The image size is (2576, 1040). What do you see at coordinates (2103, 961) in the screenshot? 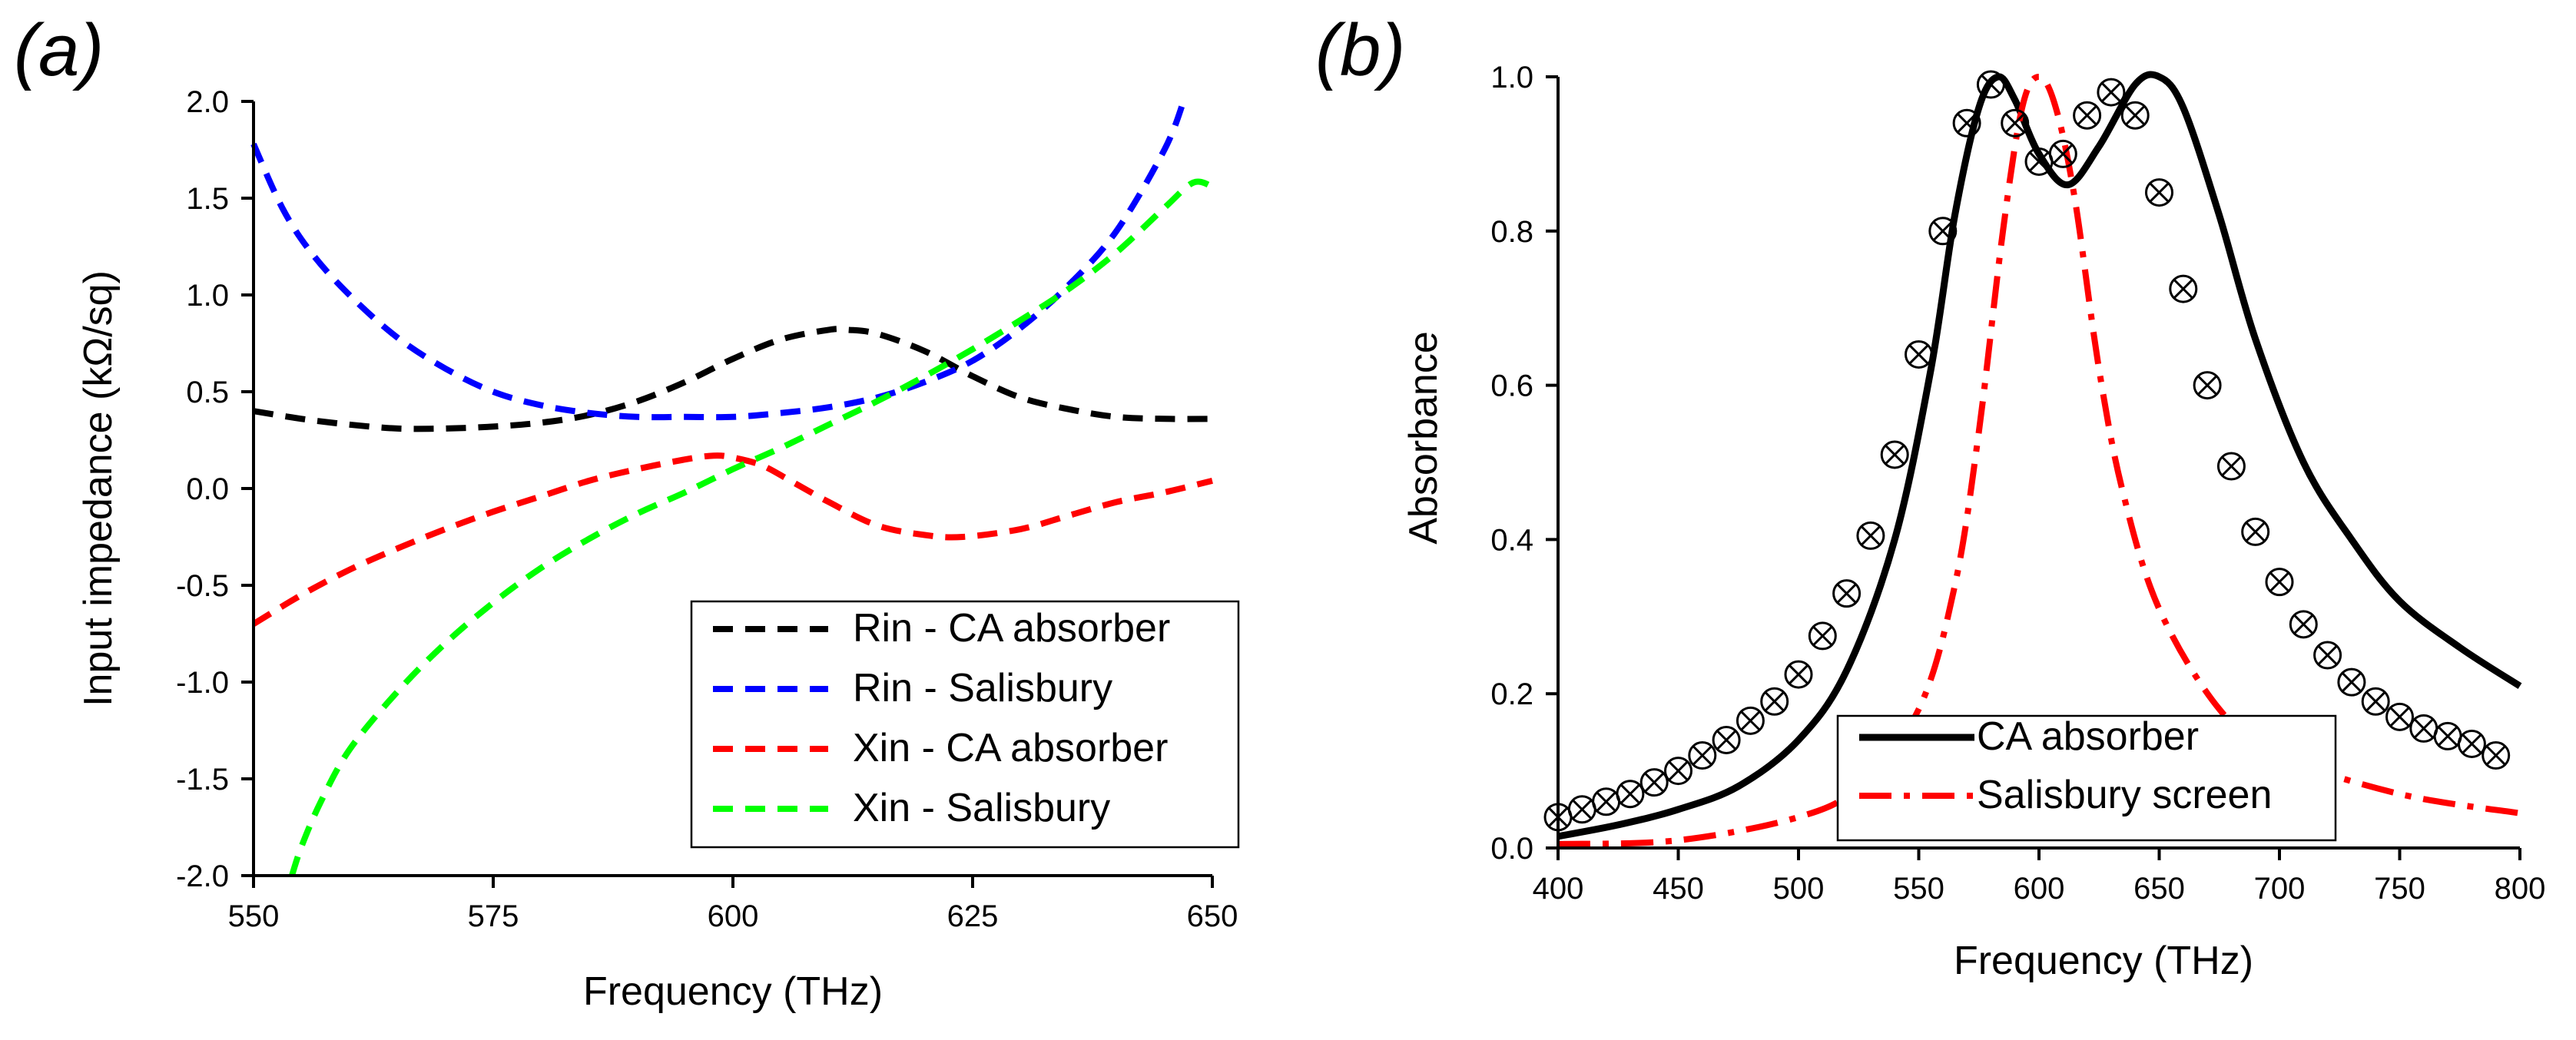
I see `panel-b-x-axis-title: Frequency (THz)` at bounding box center [2103, 961].